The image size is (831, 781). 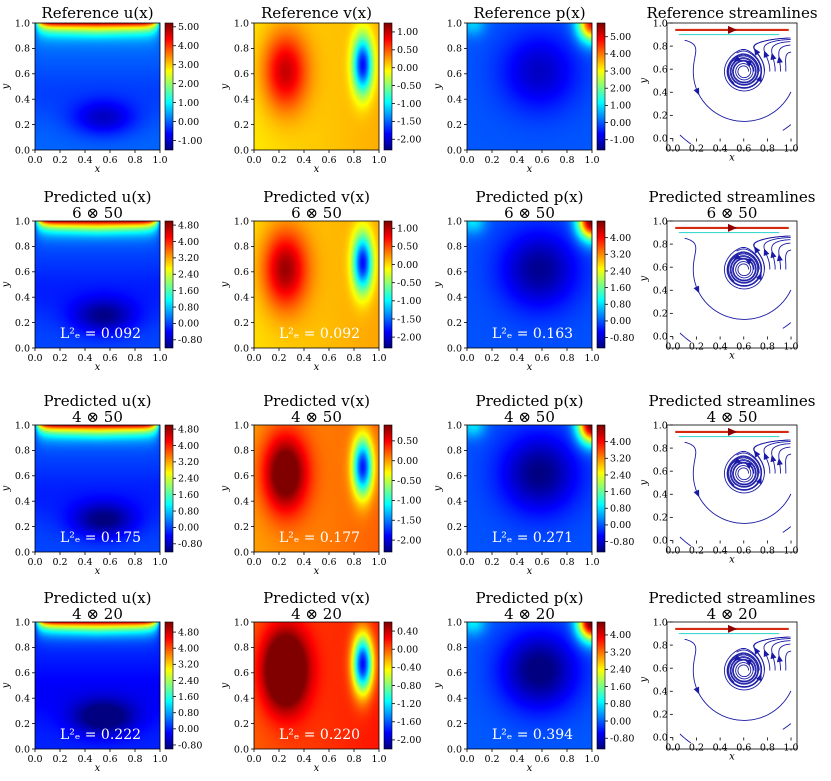 What do you see at coordinates (409, 668) in the screenshot?
I see `colorbar-tick-label: -0.40` at bounding box center [409, 668].